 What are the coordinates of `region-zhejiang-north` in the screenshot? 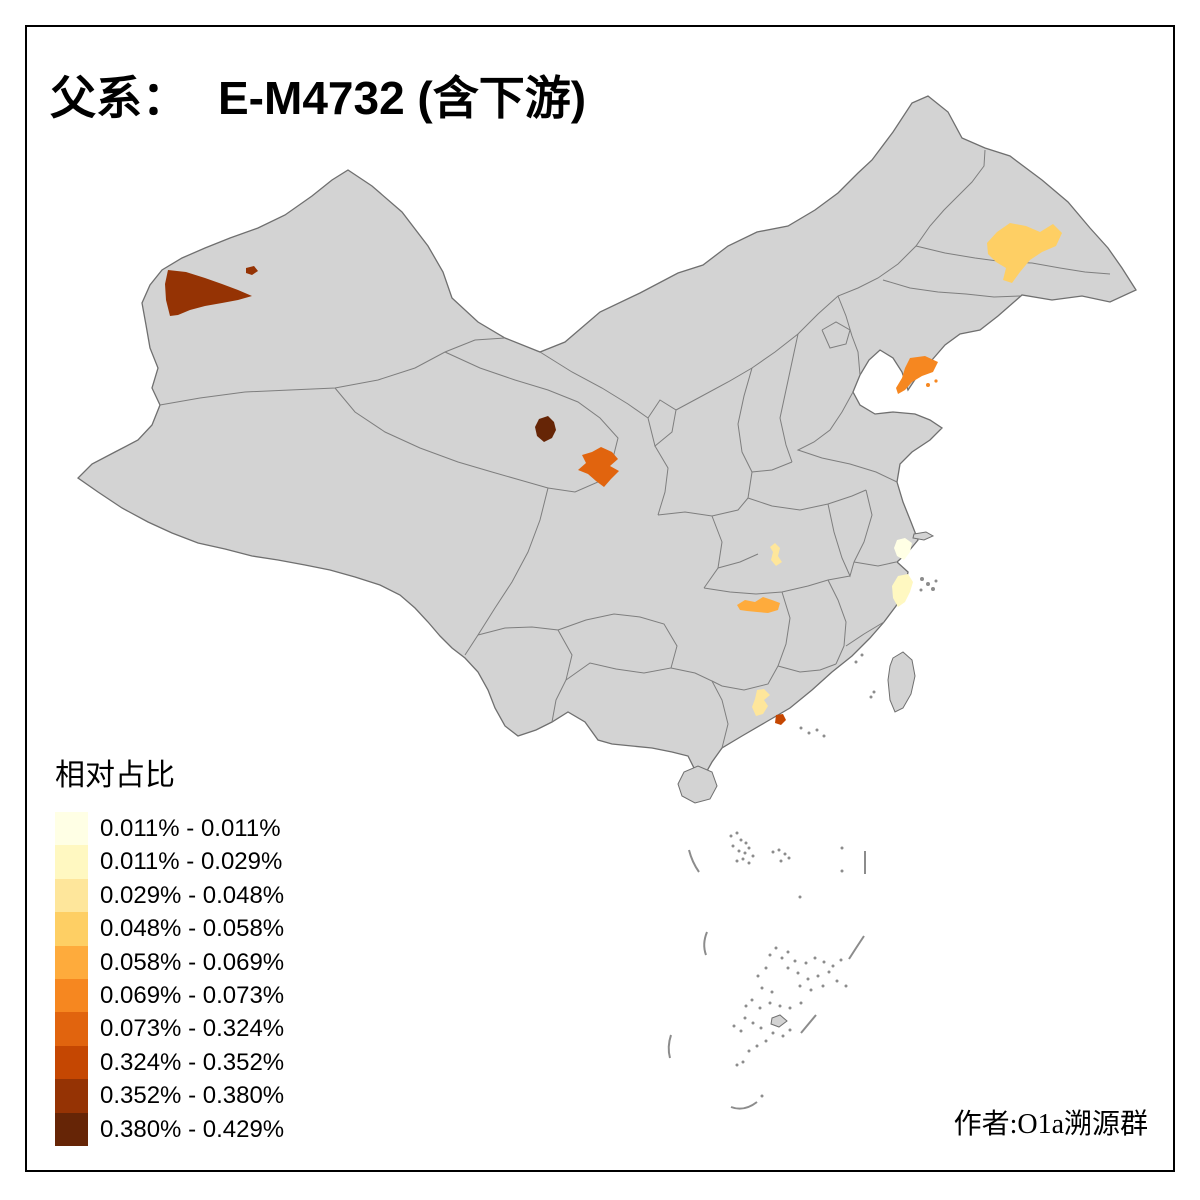 It's located at (903, 549).